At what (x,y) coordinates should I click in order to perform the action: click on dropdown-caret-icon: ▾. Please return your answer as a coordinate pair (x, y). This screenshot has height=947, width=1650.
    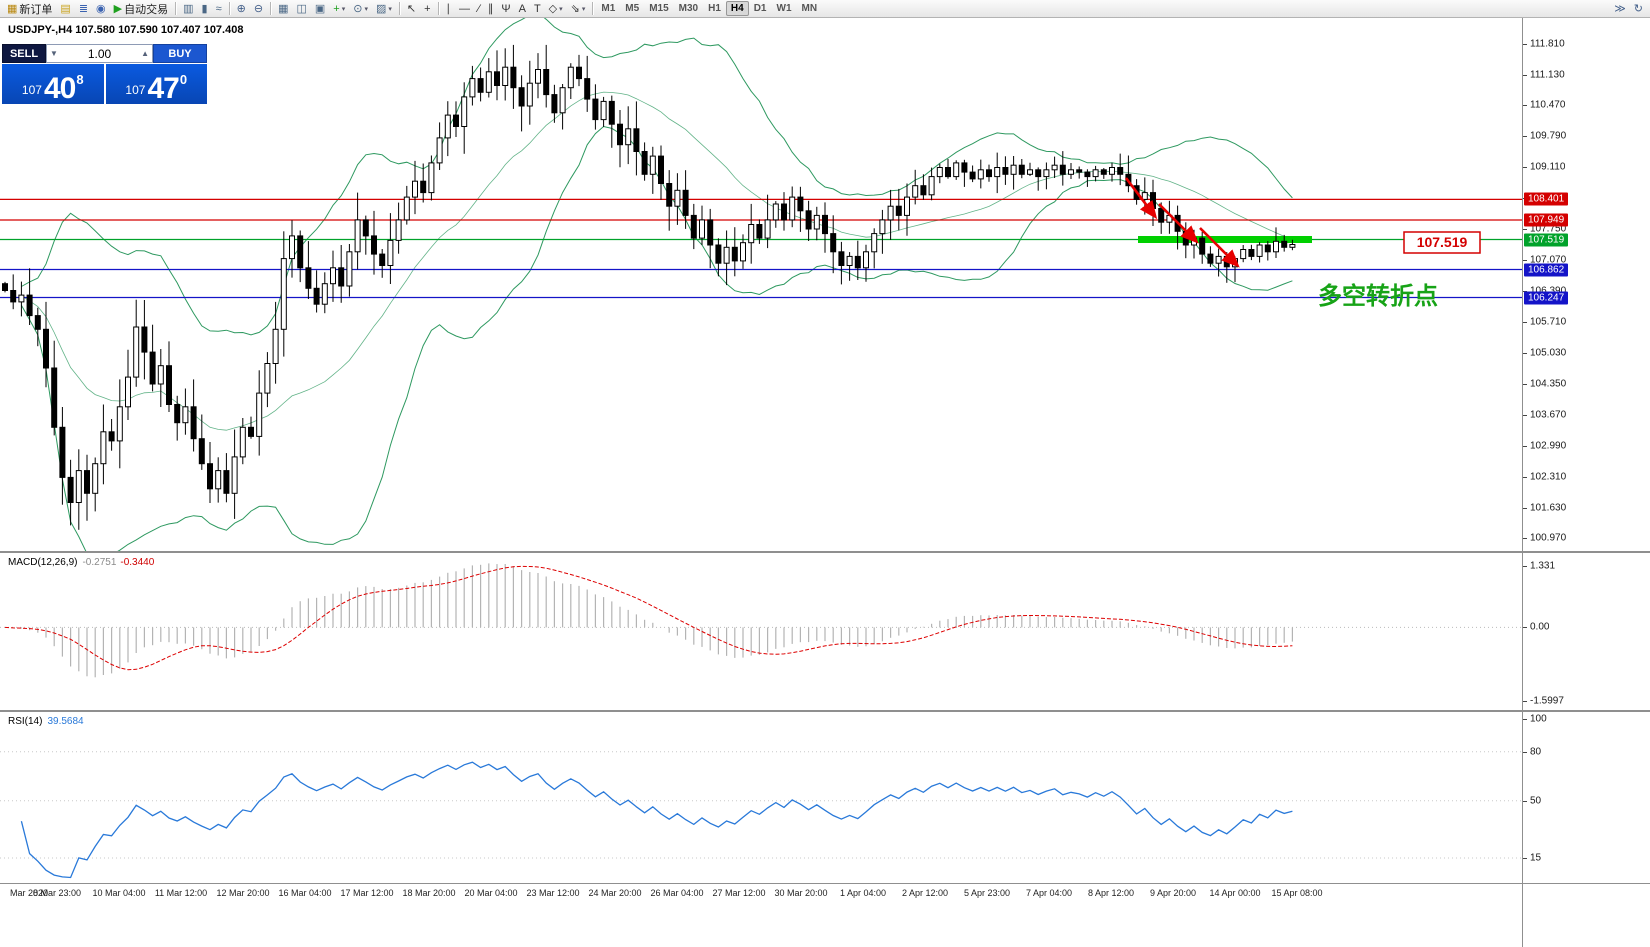
    Looking at the image, I should click on (343, 9).